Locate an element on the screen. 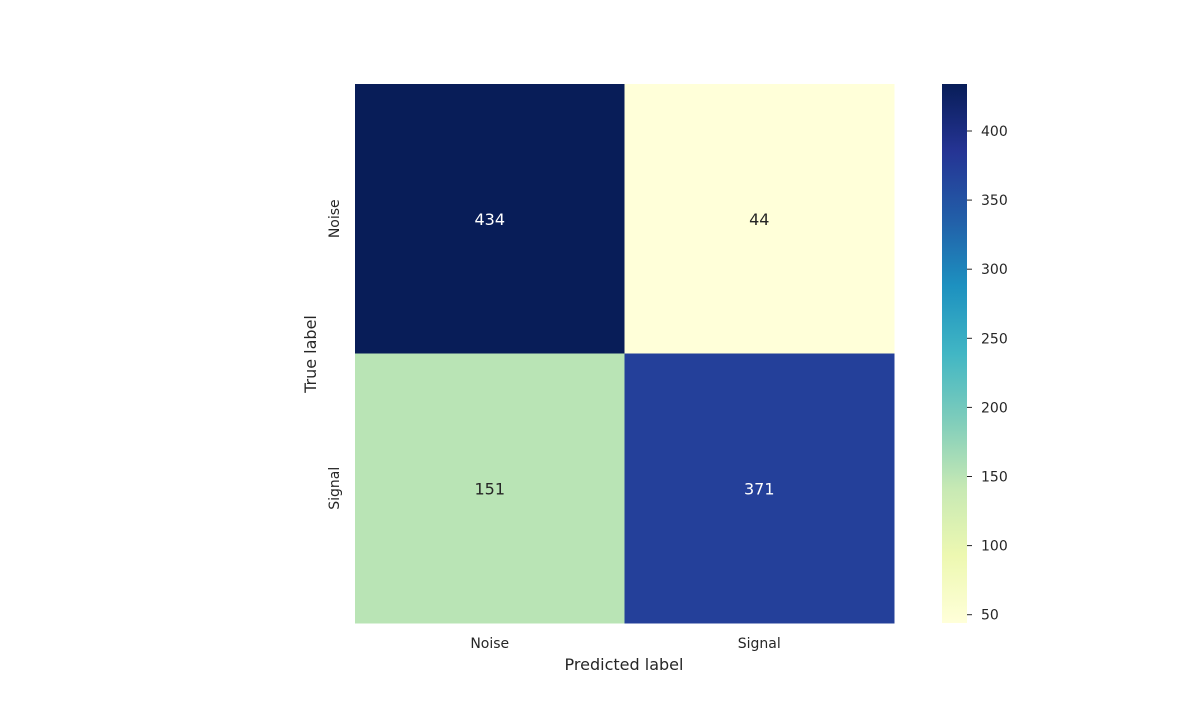 The height and width of the screenshot is (704, 1200). y-tick-label: Noise is located at coordinates (335, 218).